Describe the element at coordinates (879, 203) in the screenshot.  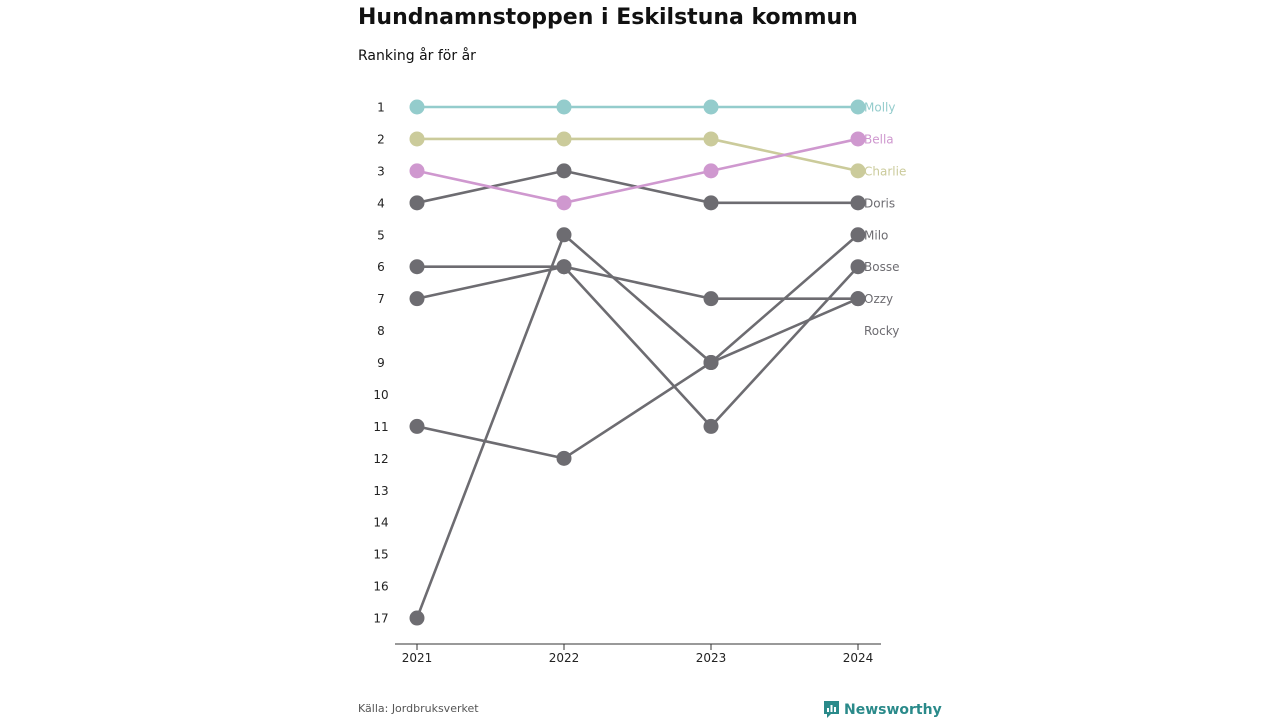
I see `series-label-doris: Doris` at that location.